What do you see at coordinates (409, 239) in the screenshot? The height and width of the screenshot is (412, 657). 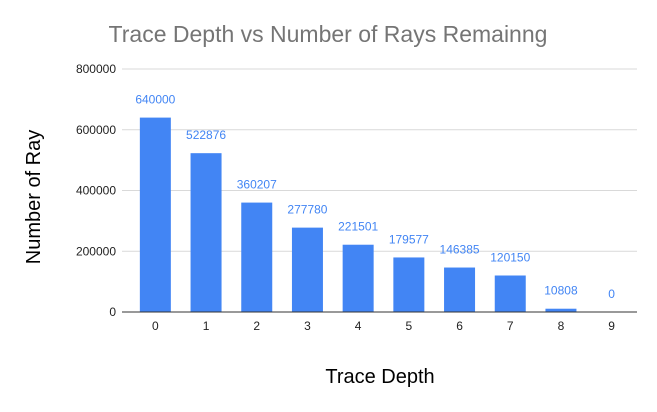 I see `data-label: 179577` at bounding box center [409, 239].